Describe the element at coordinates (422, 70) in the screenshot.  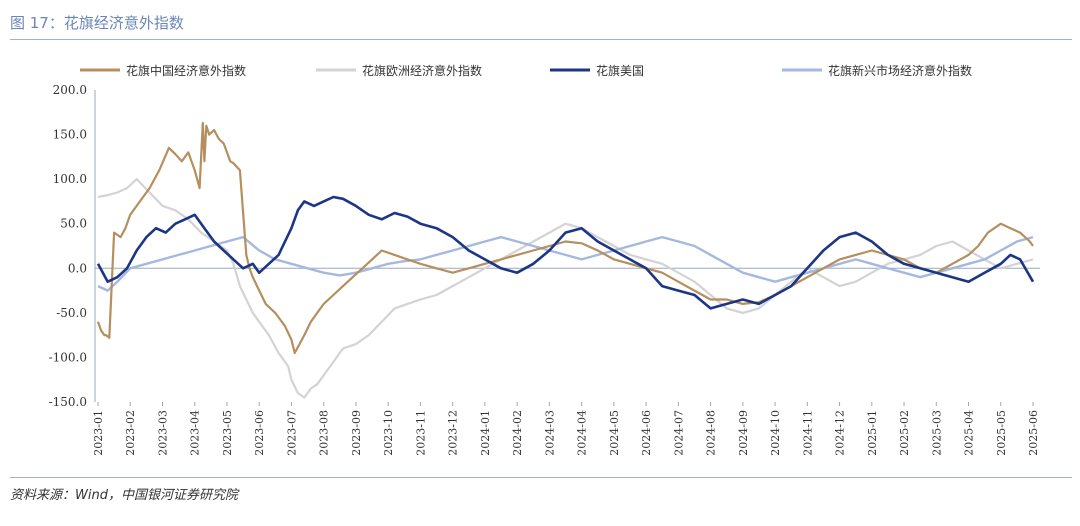
I see `legend-label-europe: 花旗欧洲经济意外指数` at that location.